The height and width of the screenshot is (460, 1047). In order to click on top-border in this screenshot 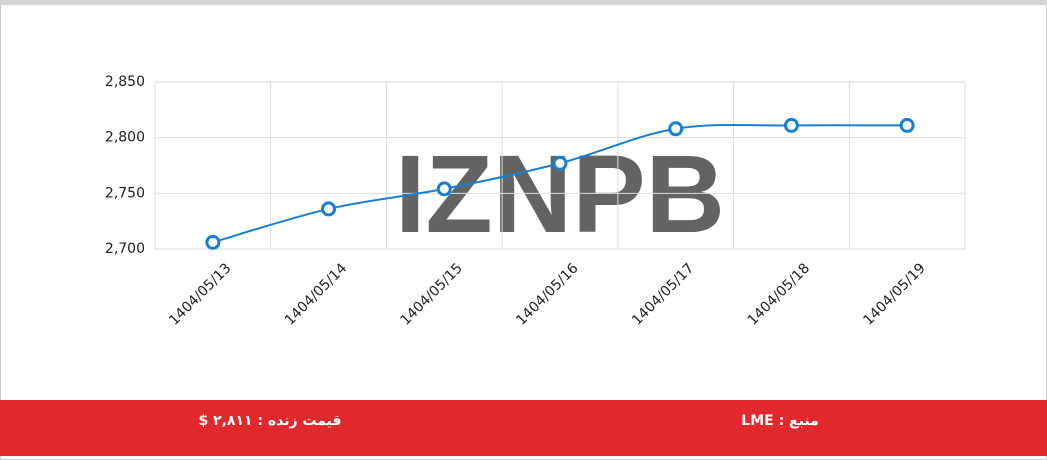, I will do `click(523, 2)`.